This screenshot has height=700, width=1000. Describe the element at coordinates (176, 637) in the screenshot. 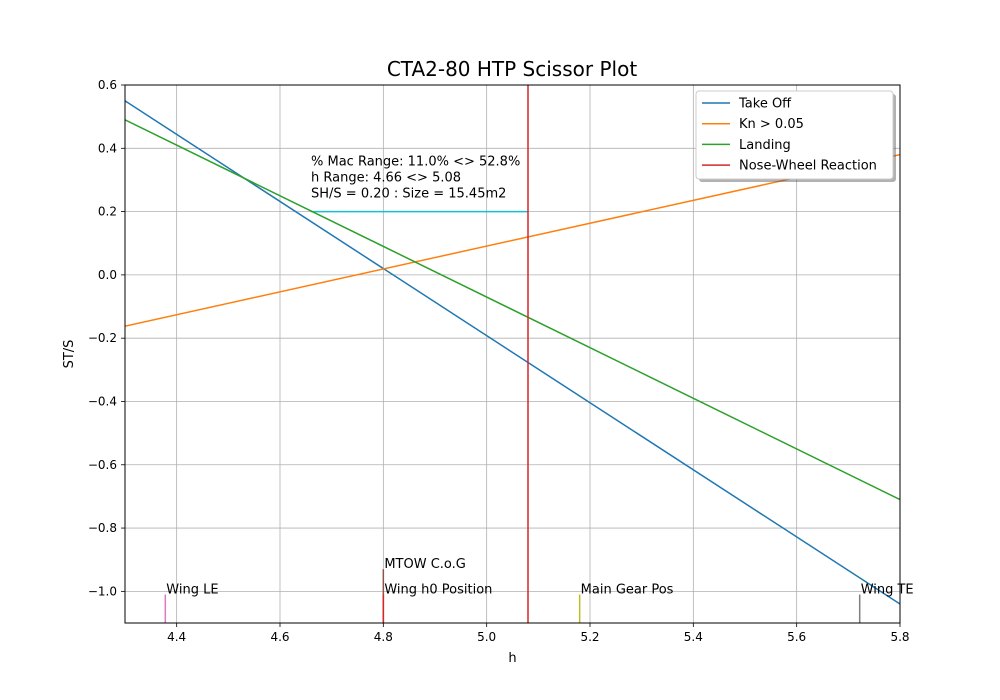

I see `x-tick-label: 4.4` at that location.